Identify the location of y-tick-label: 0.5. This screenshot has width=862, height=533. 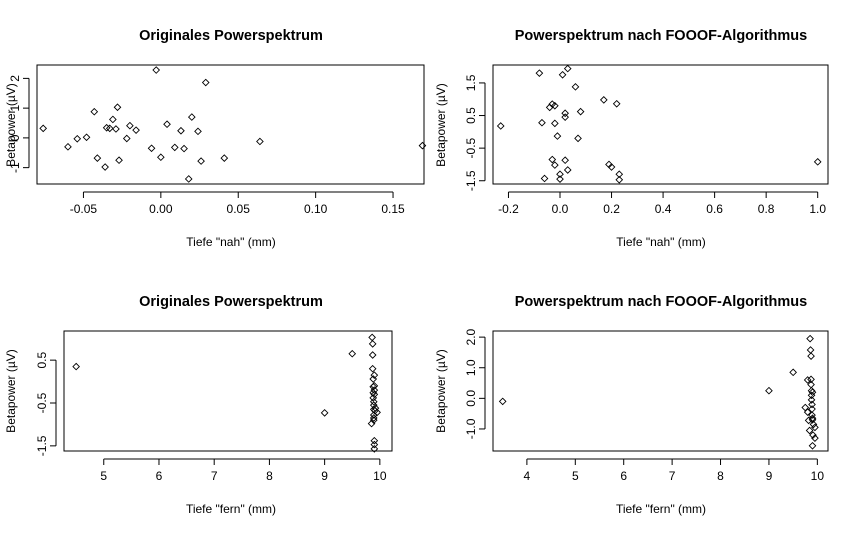
(42, 359).